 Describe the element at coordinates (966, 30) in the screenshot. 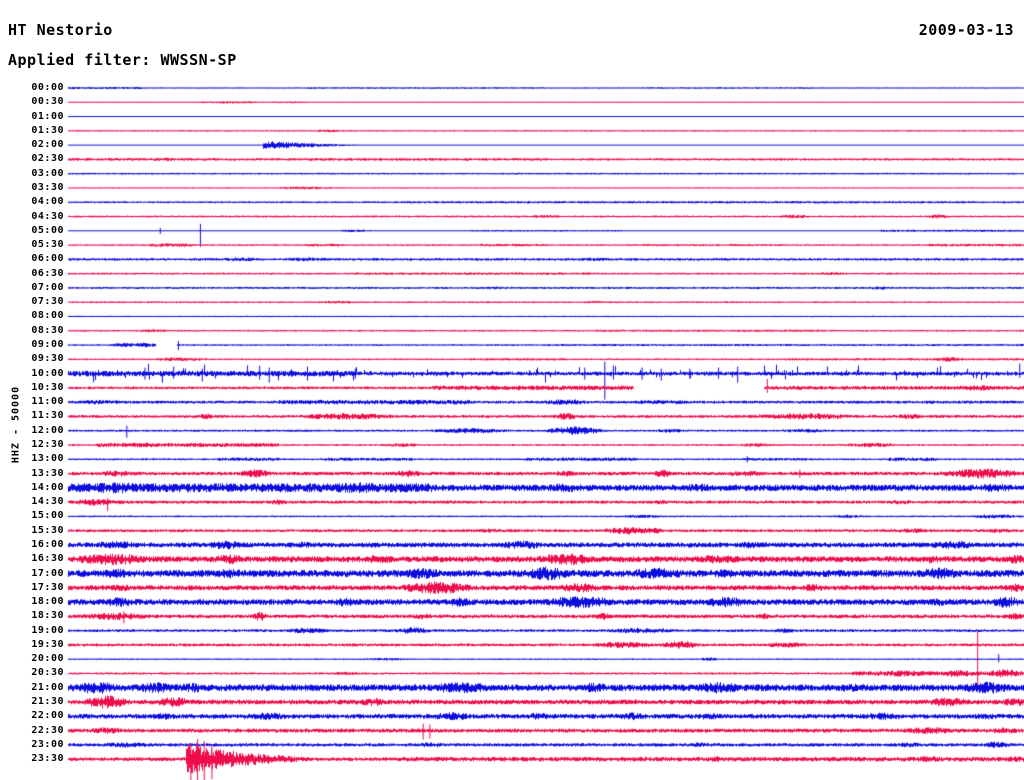

I see `record-date: 2009-03-13` at that location.